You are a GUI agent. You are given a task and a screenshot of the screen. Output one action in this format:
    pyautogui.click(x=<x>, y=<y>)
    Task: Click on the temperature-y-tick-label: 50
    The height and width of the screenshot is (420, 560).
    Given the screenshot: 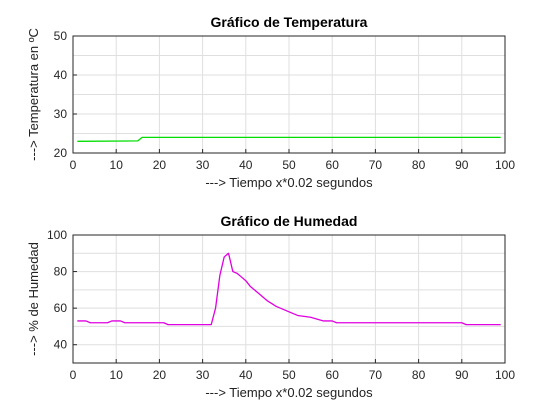 What is the action you would take?
    pyautogui.click(x=61, y=36)
    